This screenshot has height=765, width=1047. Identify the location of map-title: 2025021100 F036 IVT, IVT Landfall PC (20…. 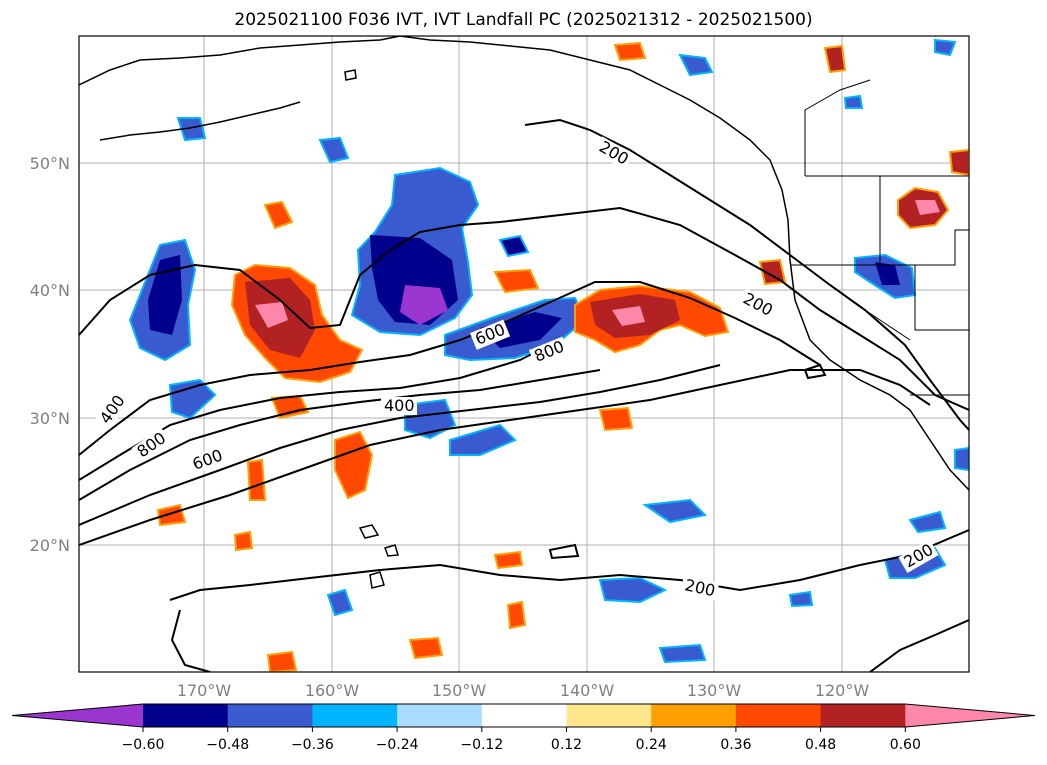
(523, 20).